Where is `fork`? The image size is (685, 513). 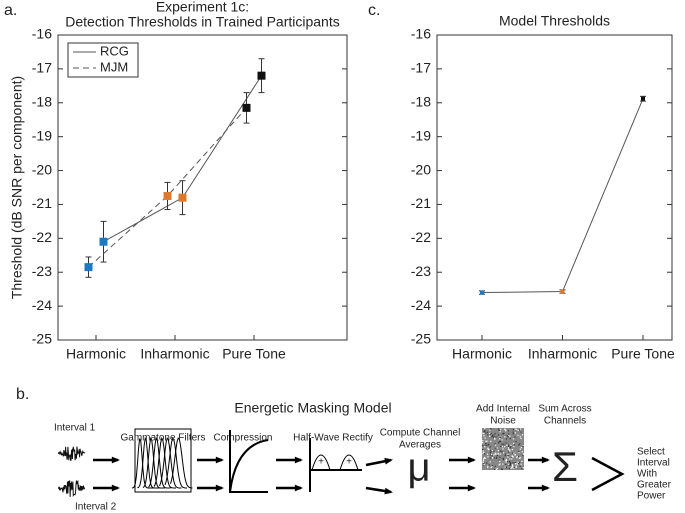
fork is located at coordinates (608, 474).